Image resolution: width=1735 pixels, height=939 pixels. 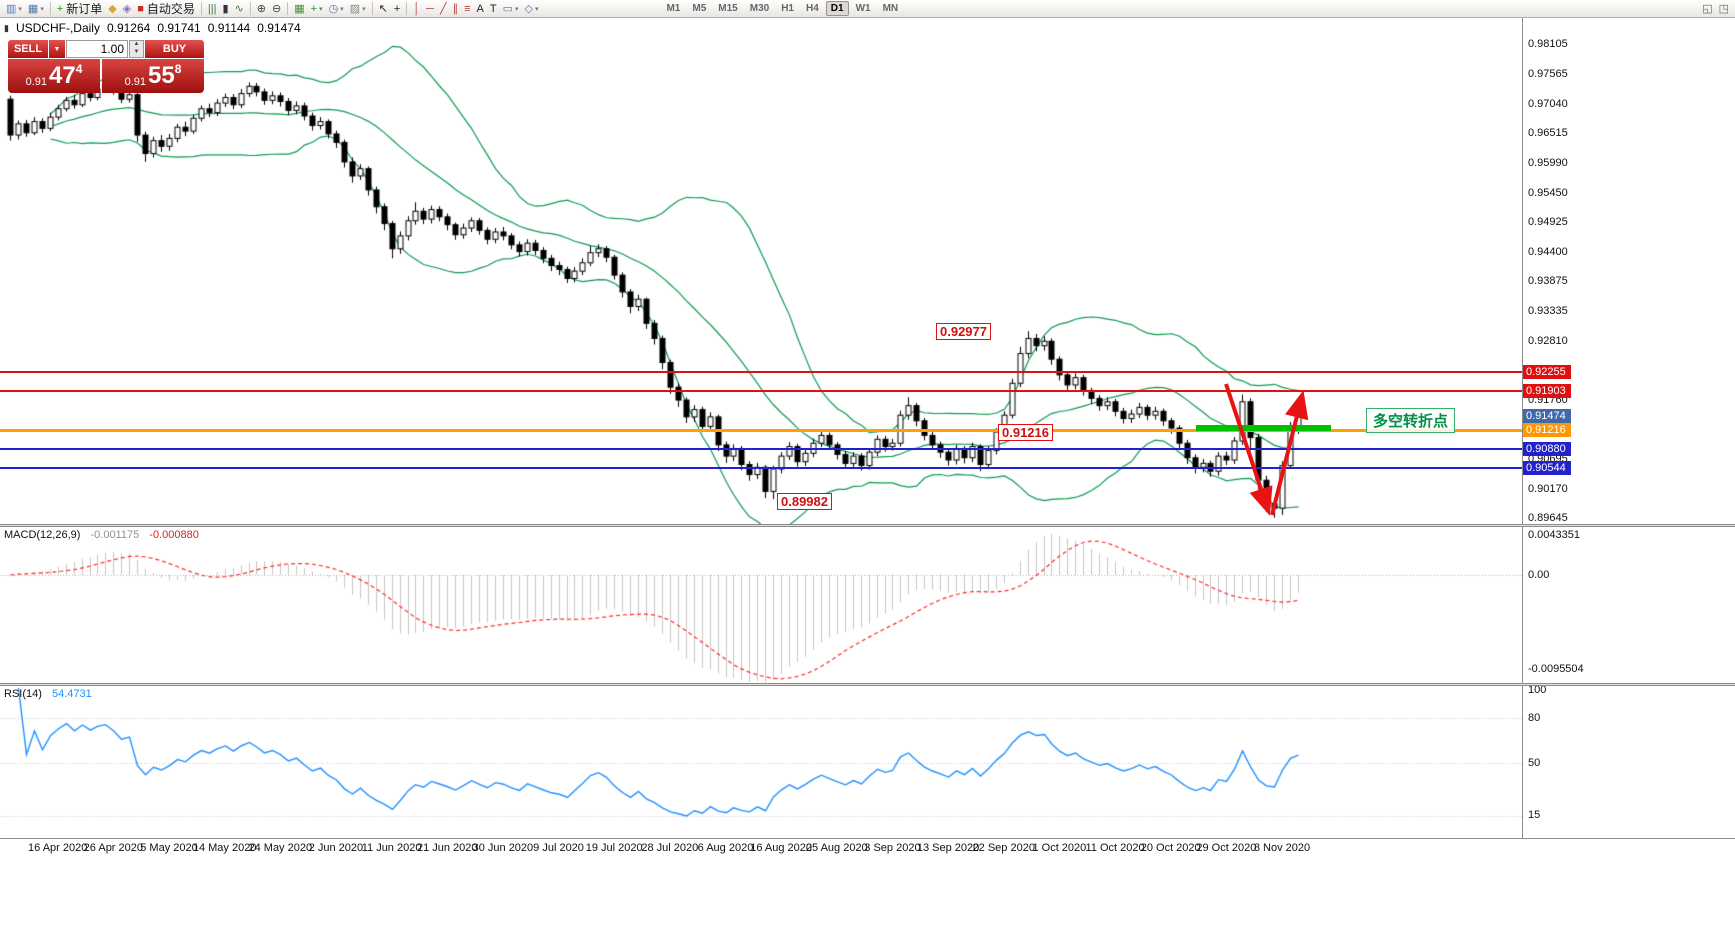 What do you see at coordinates (84, 9) in the screenshot?
I see `new-order-label: 新订单` at bounding box center [84, 9].